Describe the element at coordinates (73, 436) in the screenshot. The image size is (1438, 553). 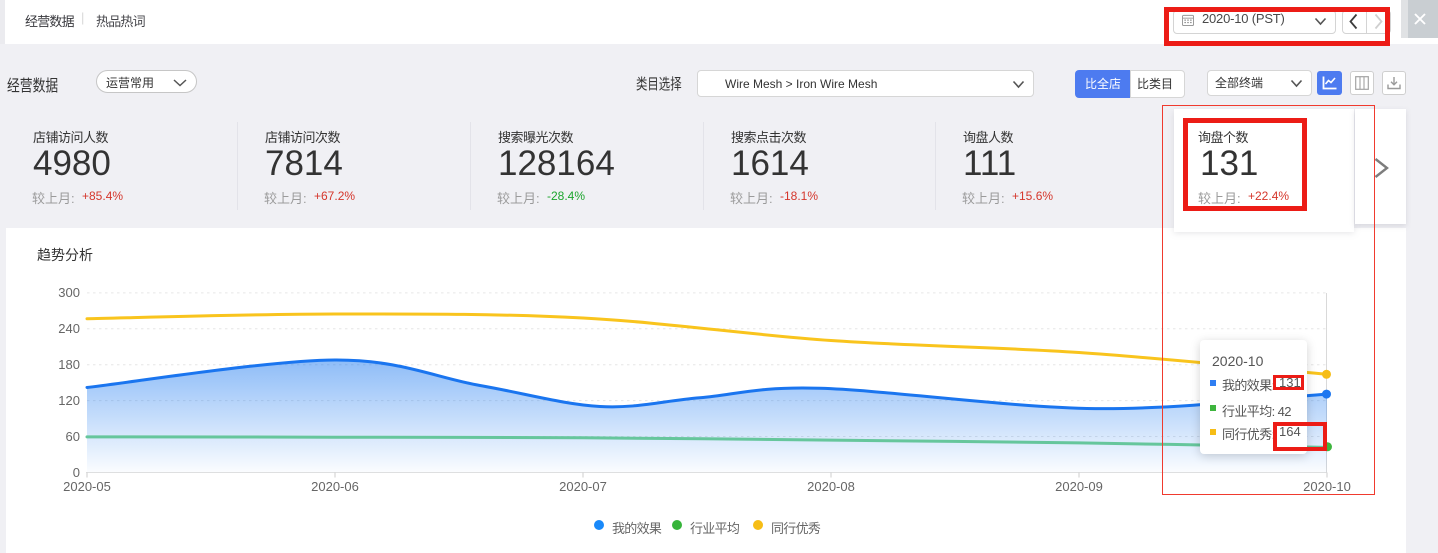
I see `svg-text: 60` at that location.